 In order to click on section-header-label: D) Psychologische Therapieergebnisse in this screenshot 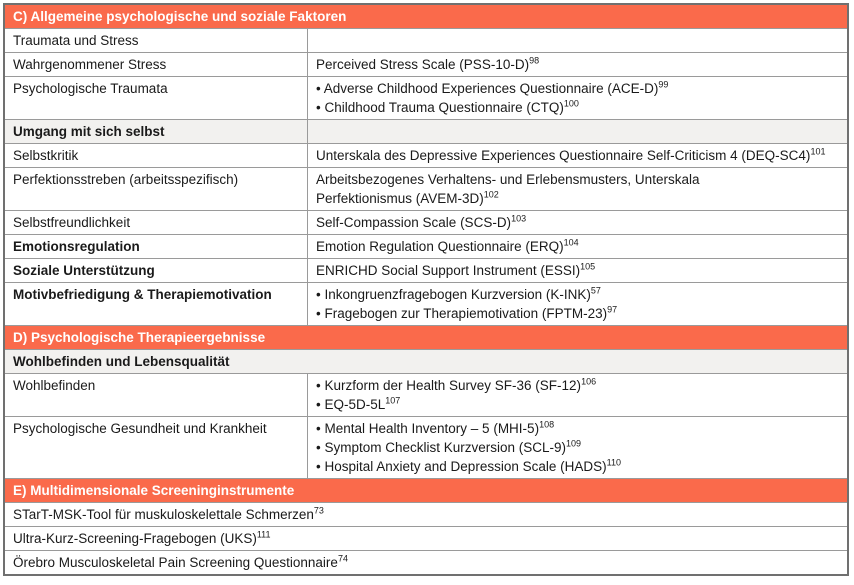, I will do `click(426, 337)`.